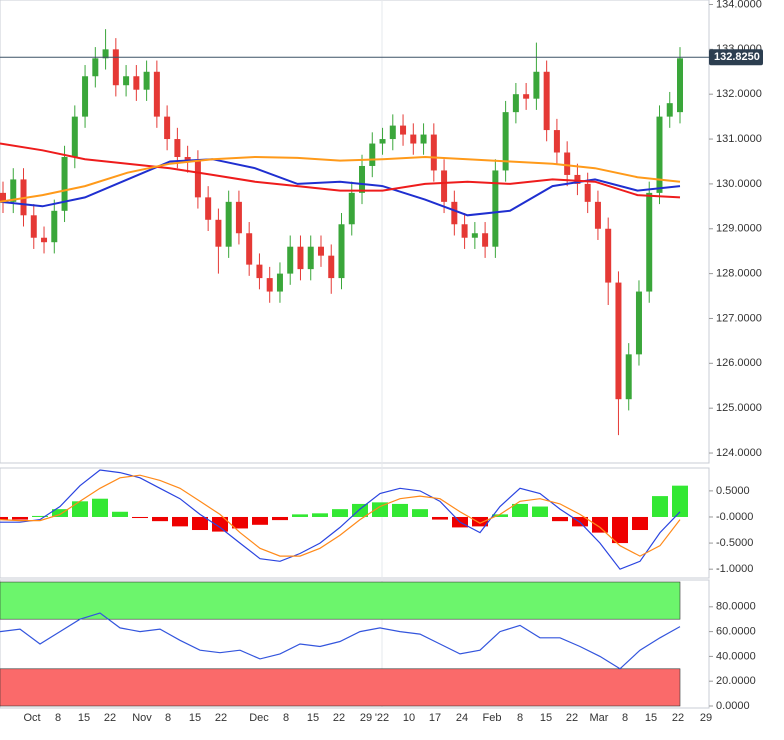 This screenshot has height=740, width=784. I want to click on y-tick-label: 132.0000, so click(739, 94).